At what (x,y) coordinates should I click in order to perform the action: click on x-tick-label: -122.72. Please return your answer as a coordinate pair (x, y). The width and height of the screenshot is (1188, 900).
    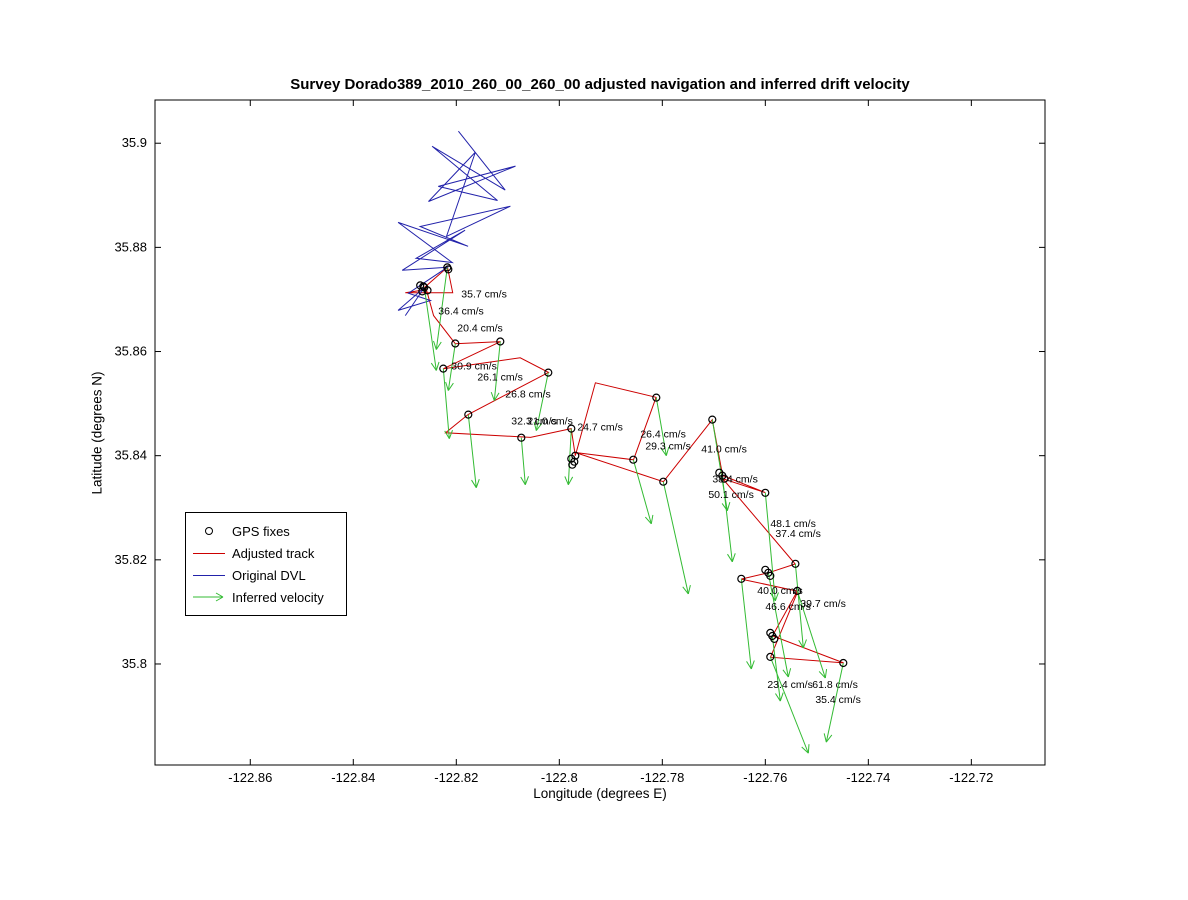
    Looking at the image, I should click on (971, 777).